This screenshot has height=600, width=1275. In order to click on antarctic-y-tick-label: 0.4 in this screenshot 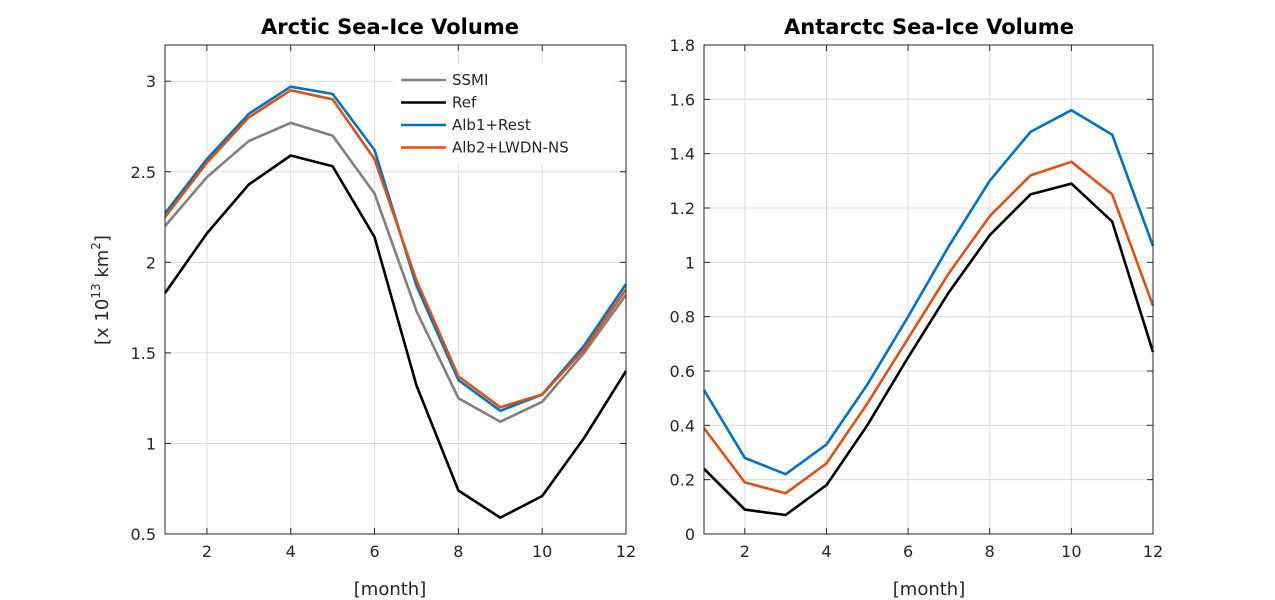, I will do `click(682, 425)`.